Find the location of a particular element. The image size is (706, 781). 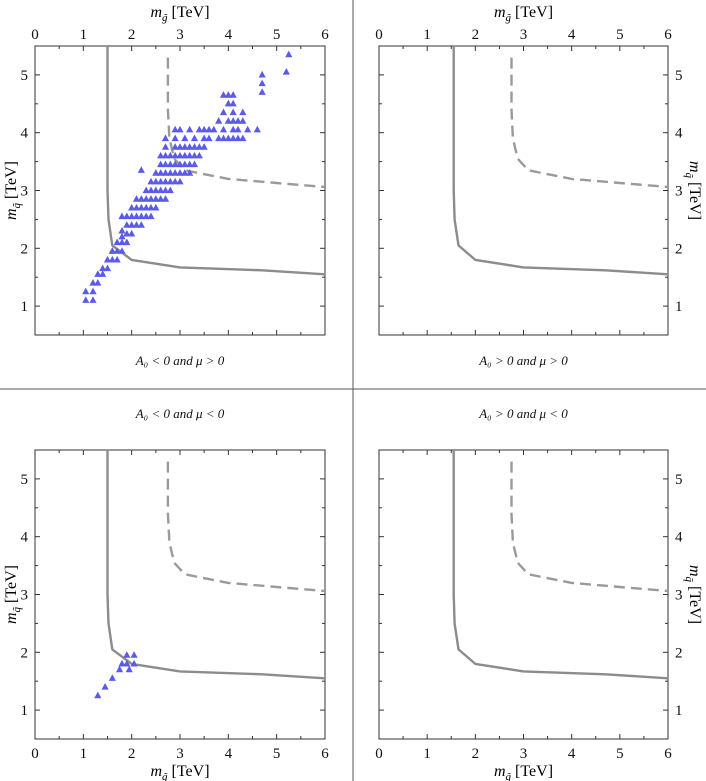

y-axis-label-symbol: m is located at coordinates (11, 214).